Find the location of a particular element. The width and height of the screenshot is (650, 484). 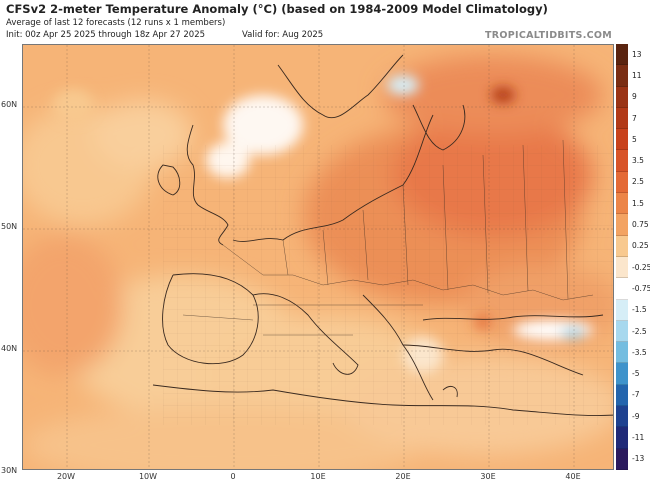

colorbar-label: -11 is located at coordinates (638, 438).